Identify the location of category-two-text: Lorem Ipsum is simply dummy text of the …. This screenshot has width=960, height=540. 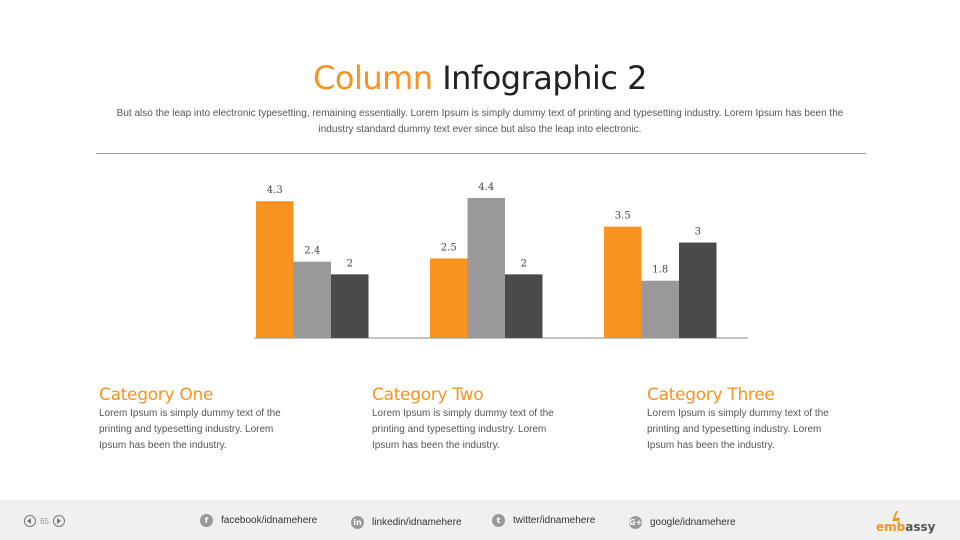
(463, 429).